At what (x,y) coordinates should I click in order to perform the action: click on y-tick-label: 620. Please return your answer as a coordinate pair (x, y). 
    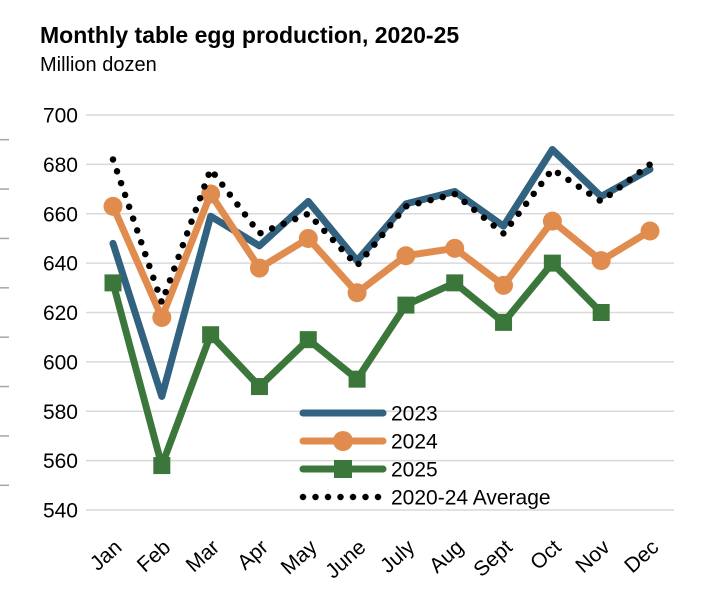
    Looking at the image, I should click on (60, 313).